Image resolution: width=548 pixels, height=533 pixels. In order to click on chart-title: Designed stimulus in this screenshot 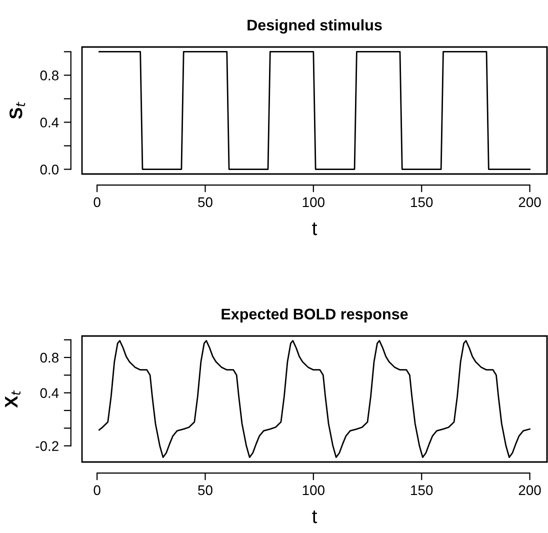, I will do `click(315, 26)`.